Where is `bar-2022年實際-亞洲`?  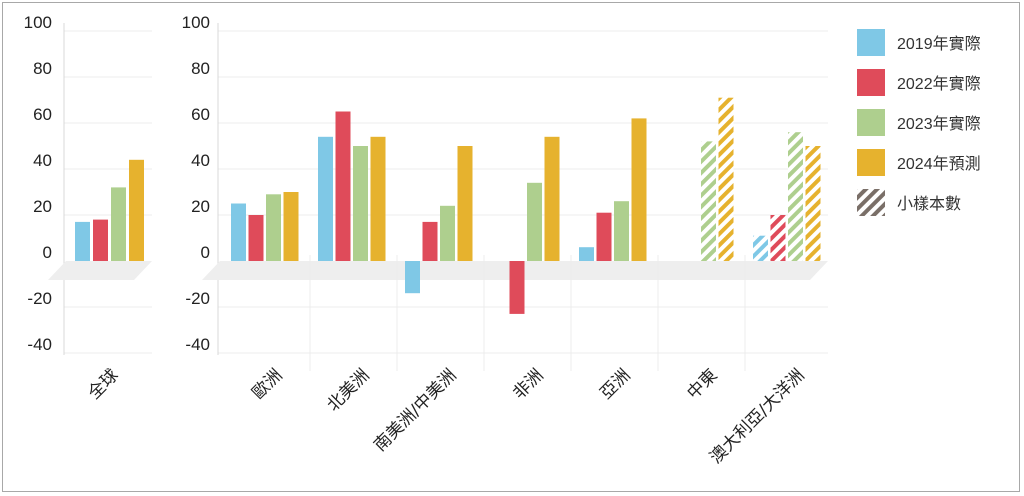 bar-2022年實際-亞洲 is located at coordinates (604, 236).